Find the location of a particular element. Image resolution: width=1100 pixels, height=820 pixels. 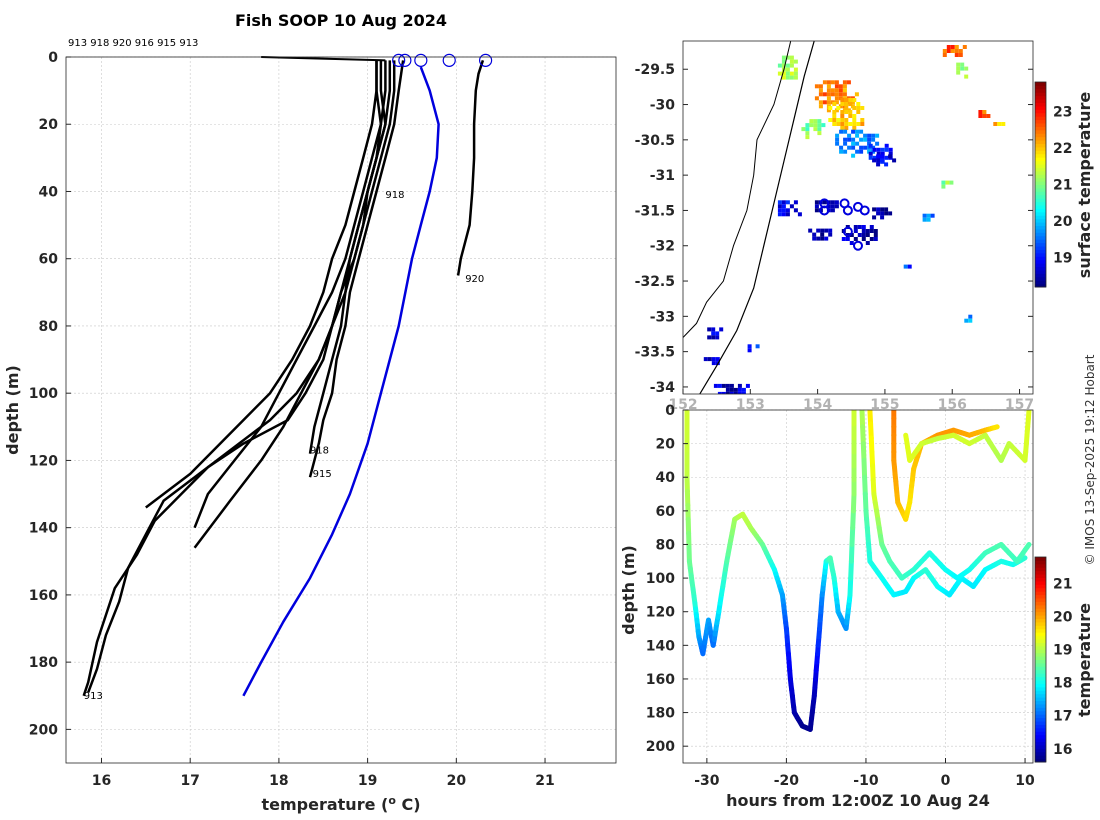

map-station-marker is located at coordinates (824, 210).